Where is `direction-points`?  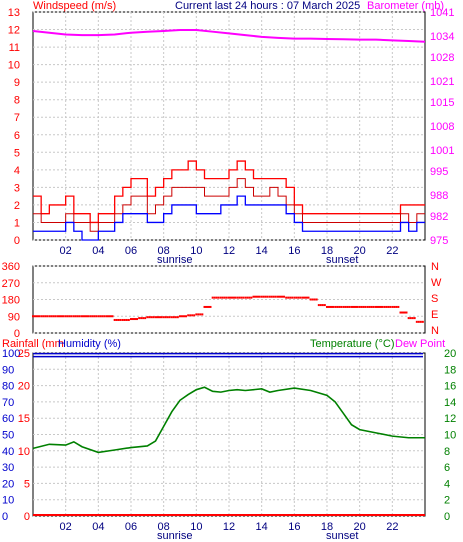 direction-points is located at coordinates (228, 309).